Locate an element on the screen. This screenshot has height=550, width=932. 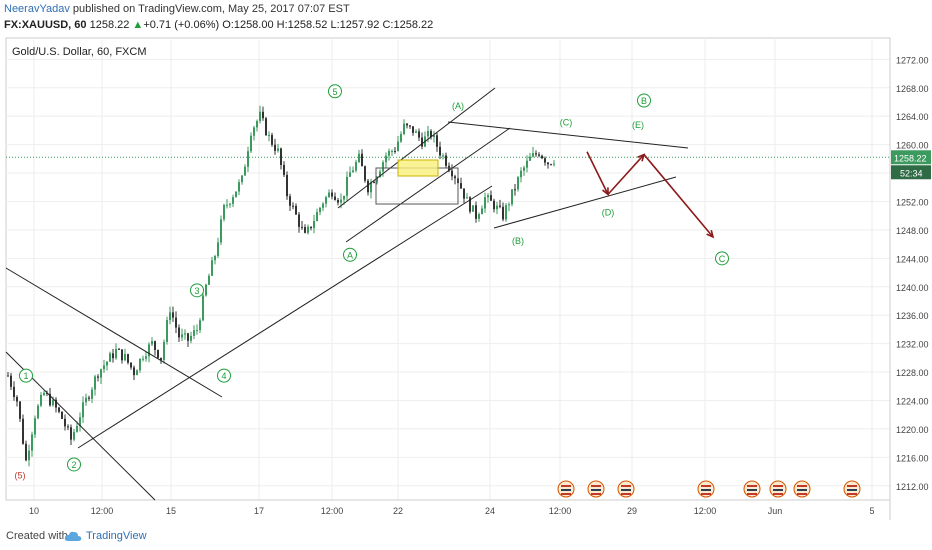
symbol-label: FX:XAUUSD, 60 is located at coordinates (45, 25).